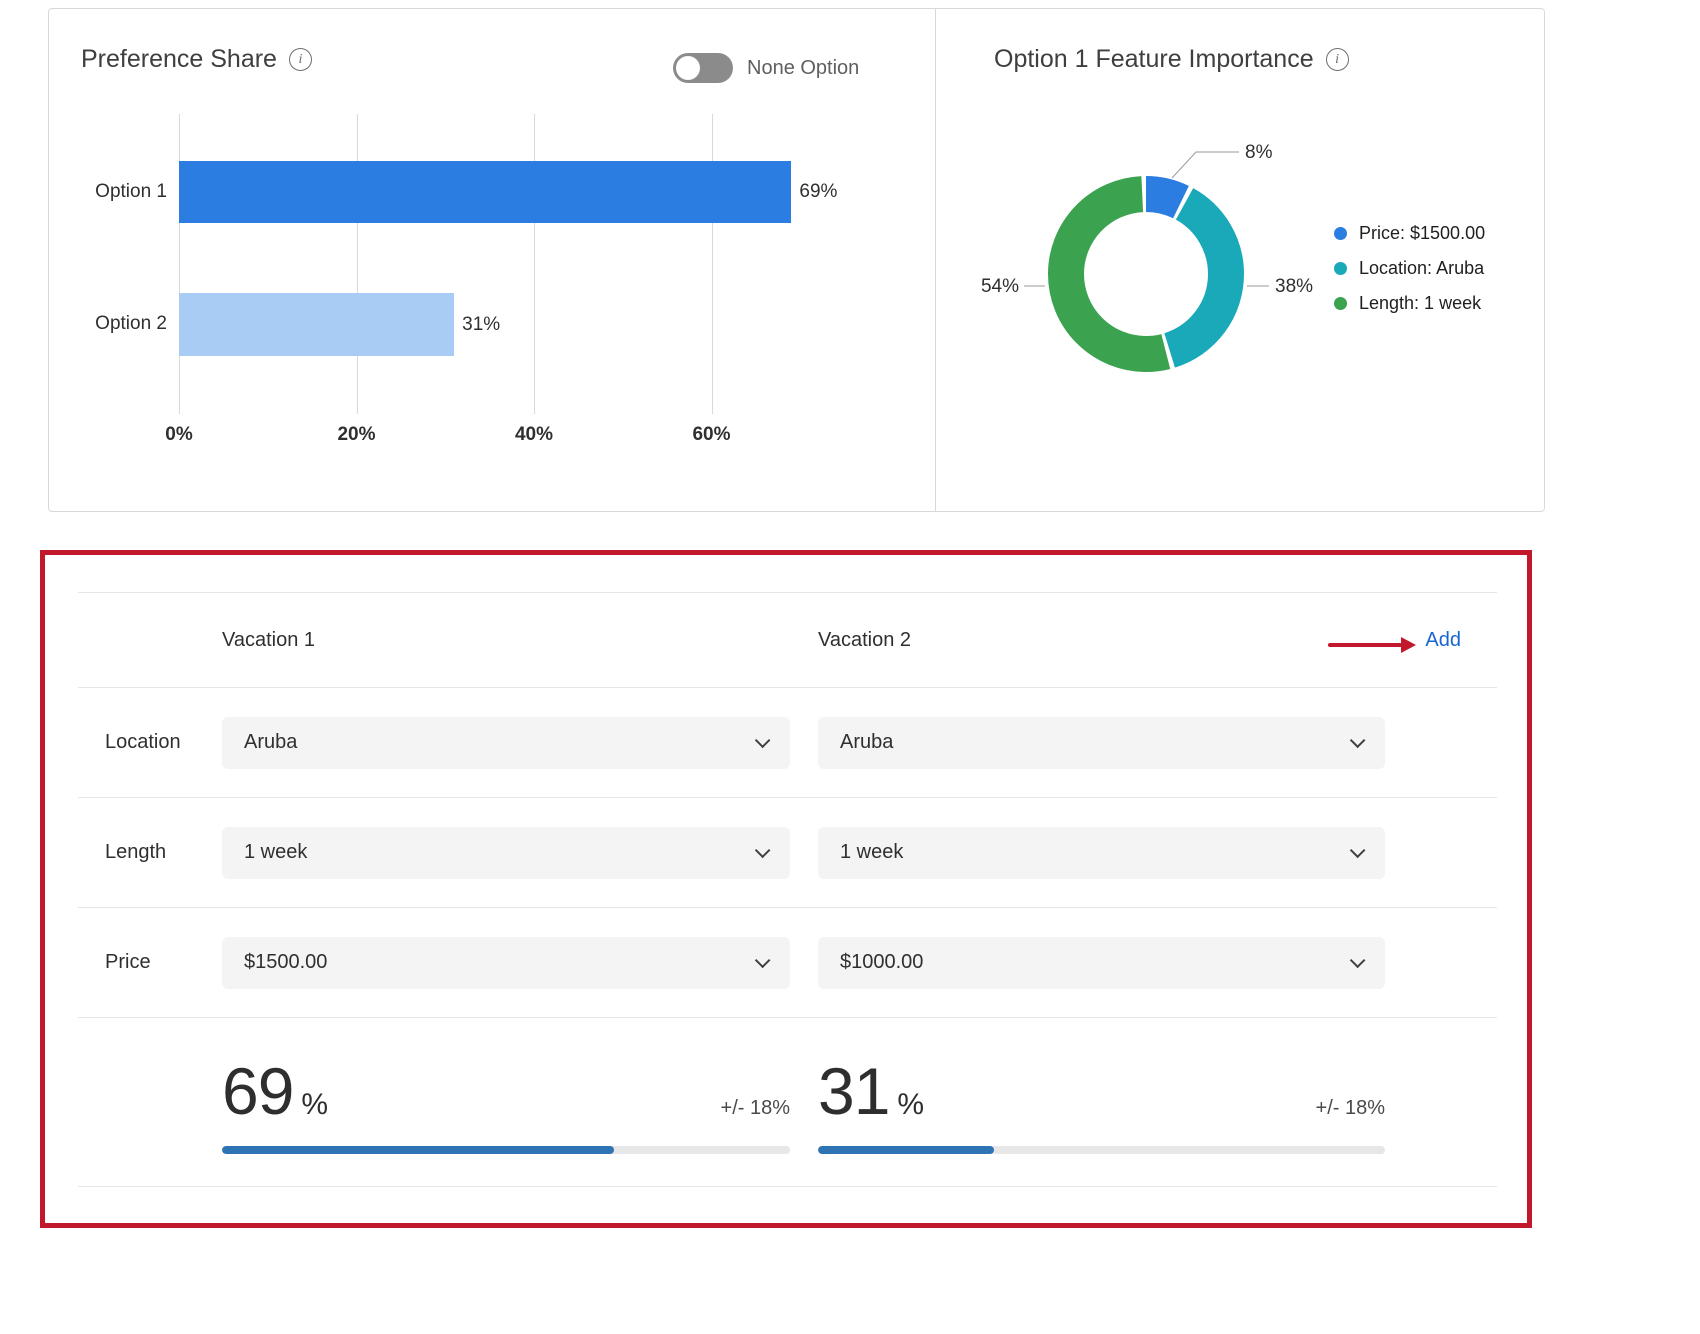 This screenshot has height=1334, width=1700. I want to click on row-location: Location Aruba Aruba, so click(787, 743).